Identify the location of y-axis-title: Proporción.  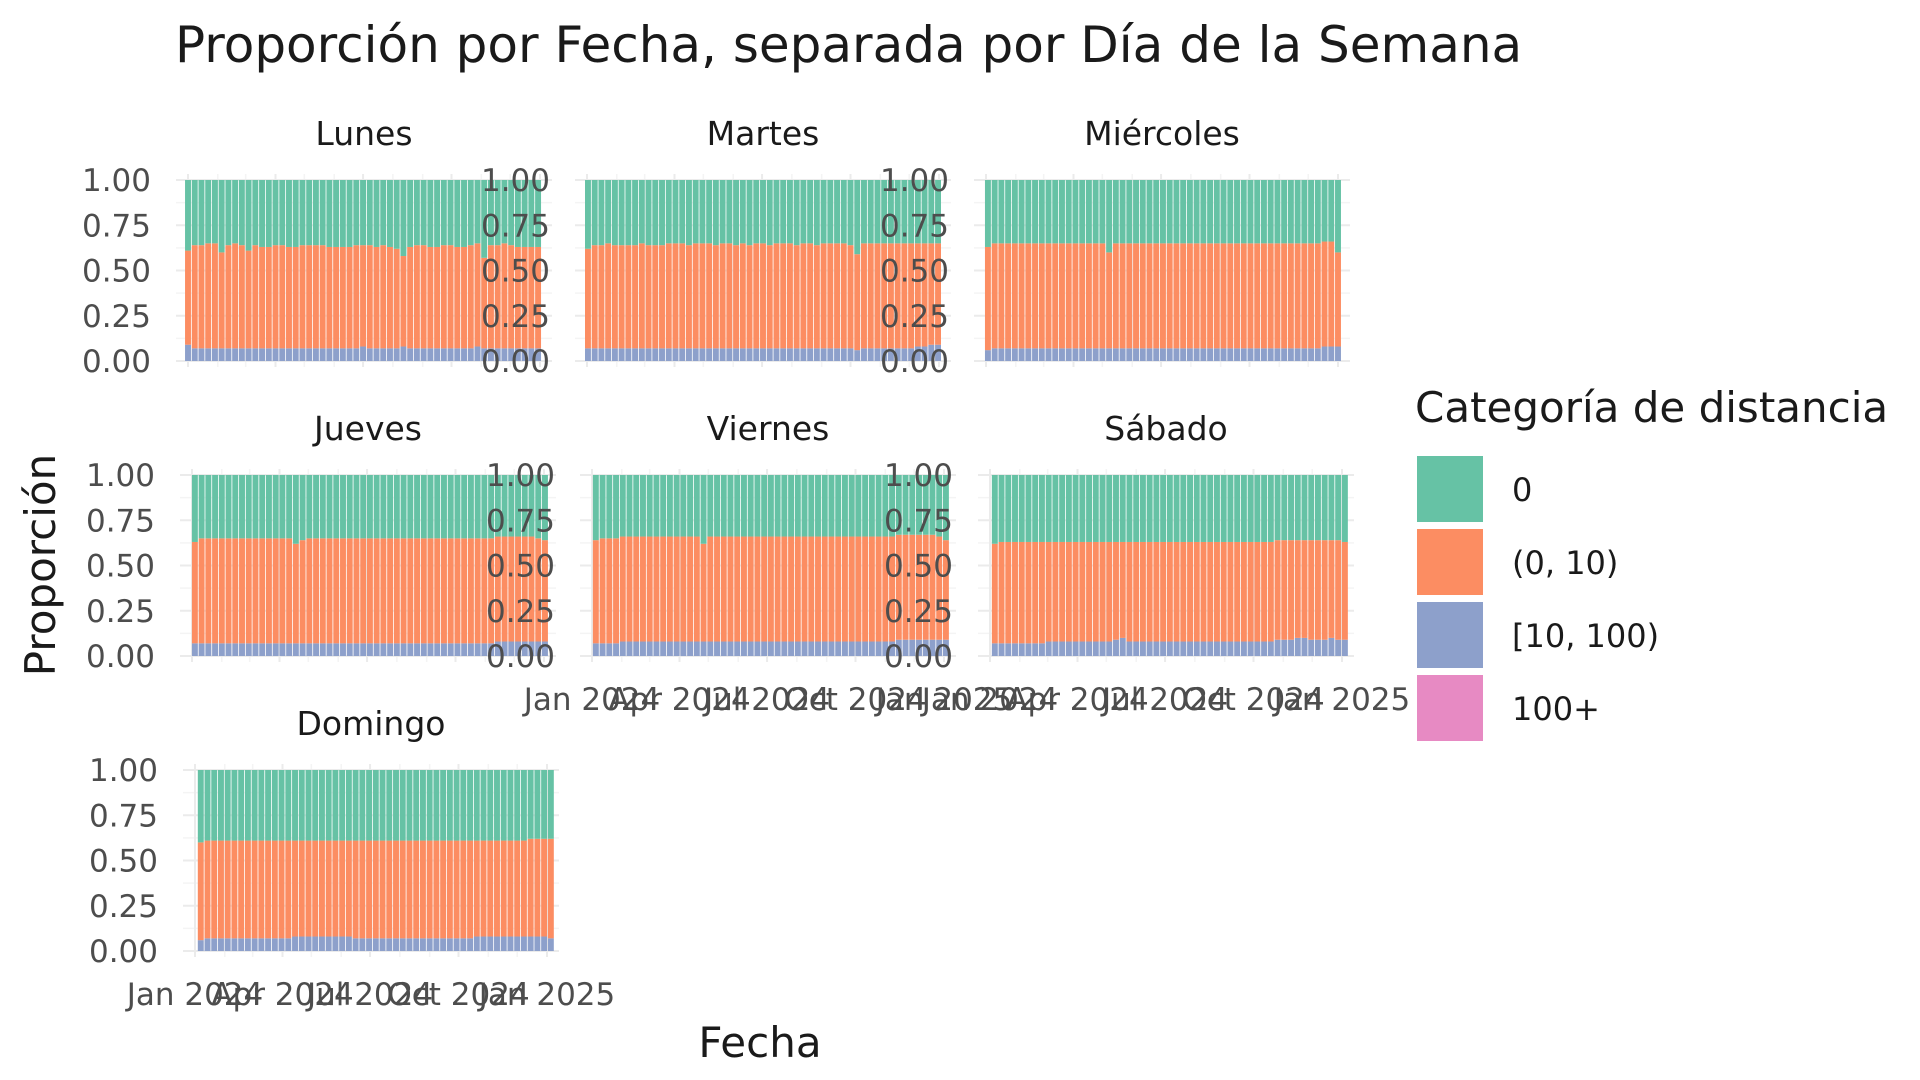
(40, 565).